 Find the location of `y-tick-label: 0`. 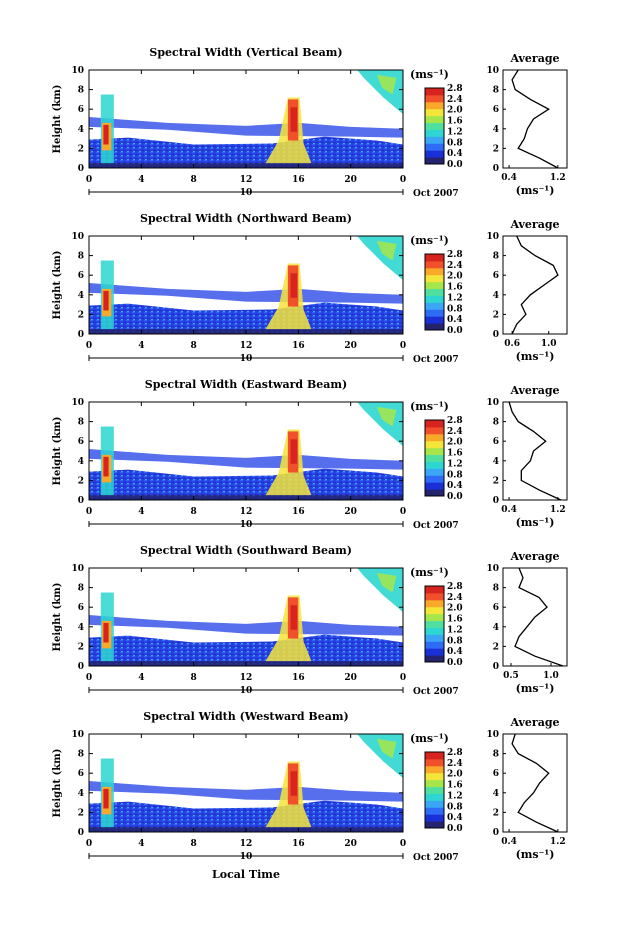

y-tick-label: 0 is located at coordinates (81, 667).